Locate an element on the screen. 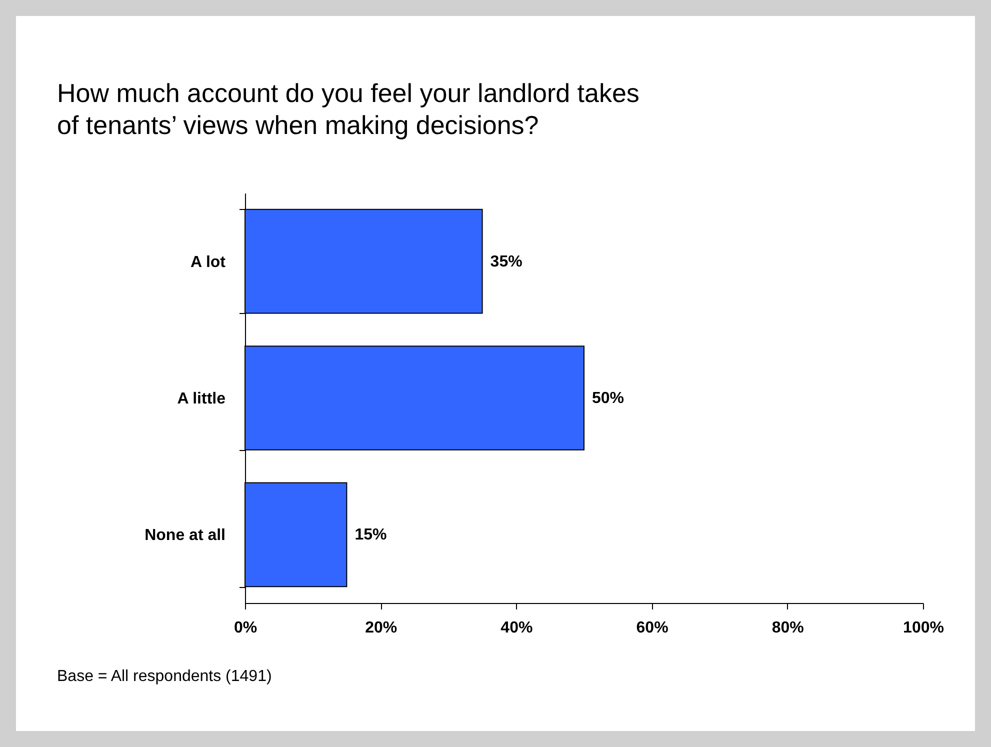 Image resolution: width=991 pixels, height=747 pixels. data-label: 50% is located at coordinates (608, 398).